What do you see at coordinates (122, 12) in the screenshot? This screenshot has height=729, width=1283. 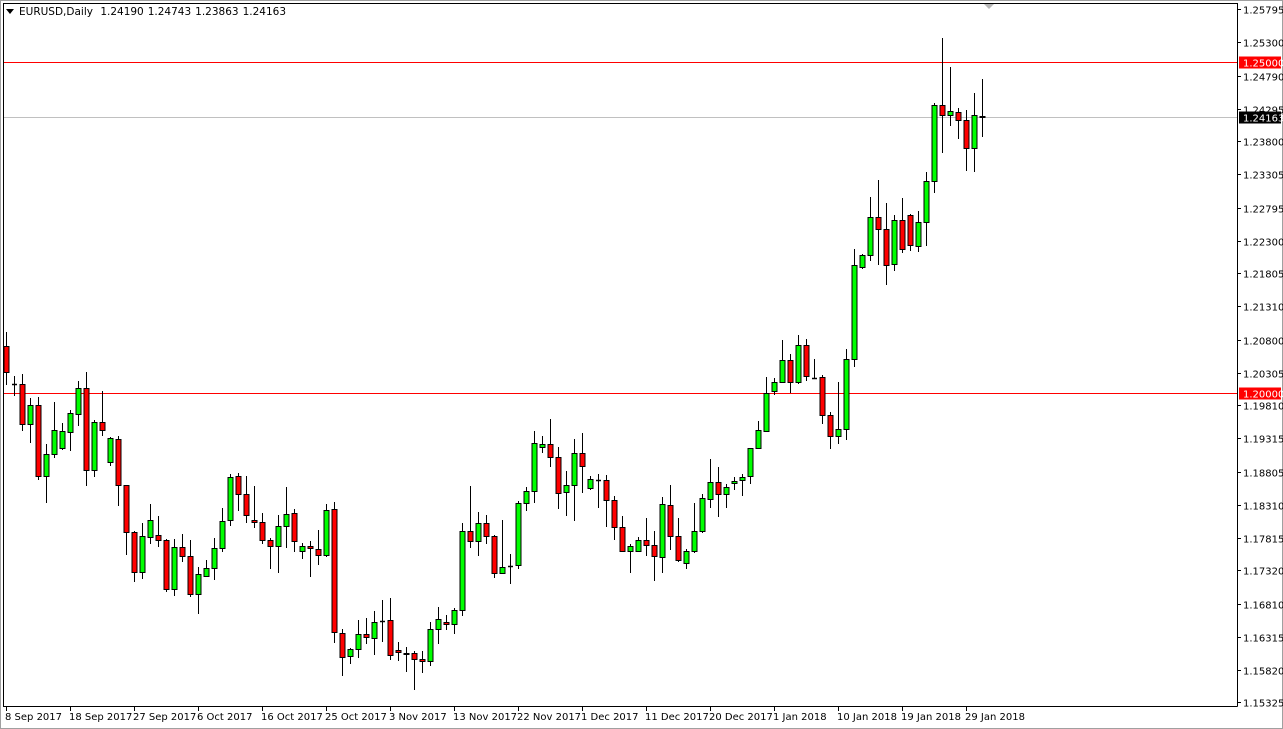 I see `ohlc-open: 1.24190` at bounding box center [122, 12].